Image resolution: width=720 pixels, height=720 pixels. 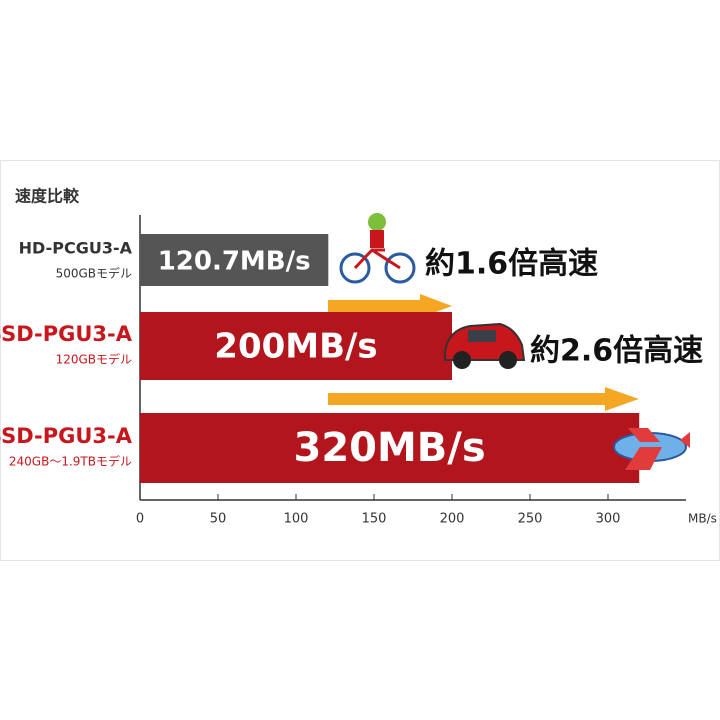 I want to click on capacity-label: 120GBモデル, so click(x=94, y=359).